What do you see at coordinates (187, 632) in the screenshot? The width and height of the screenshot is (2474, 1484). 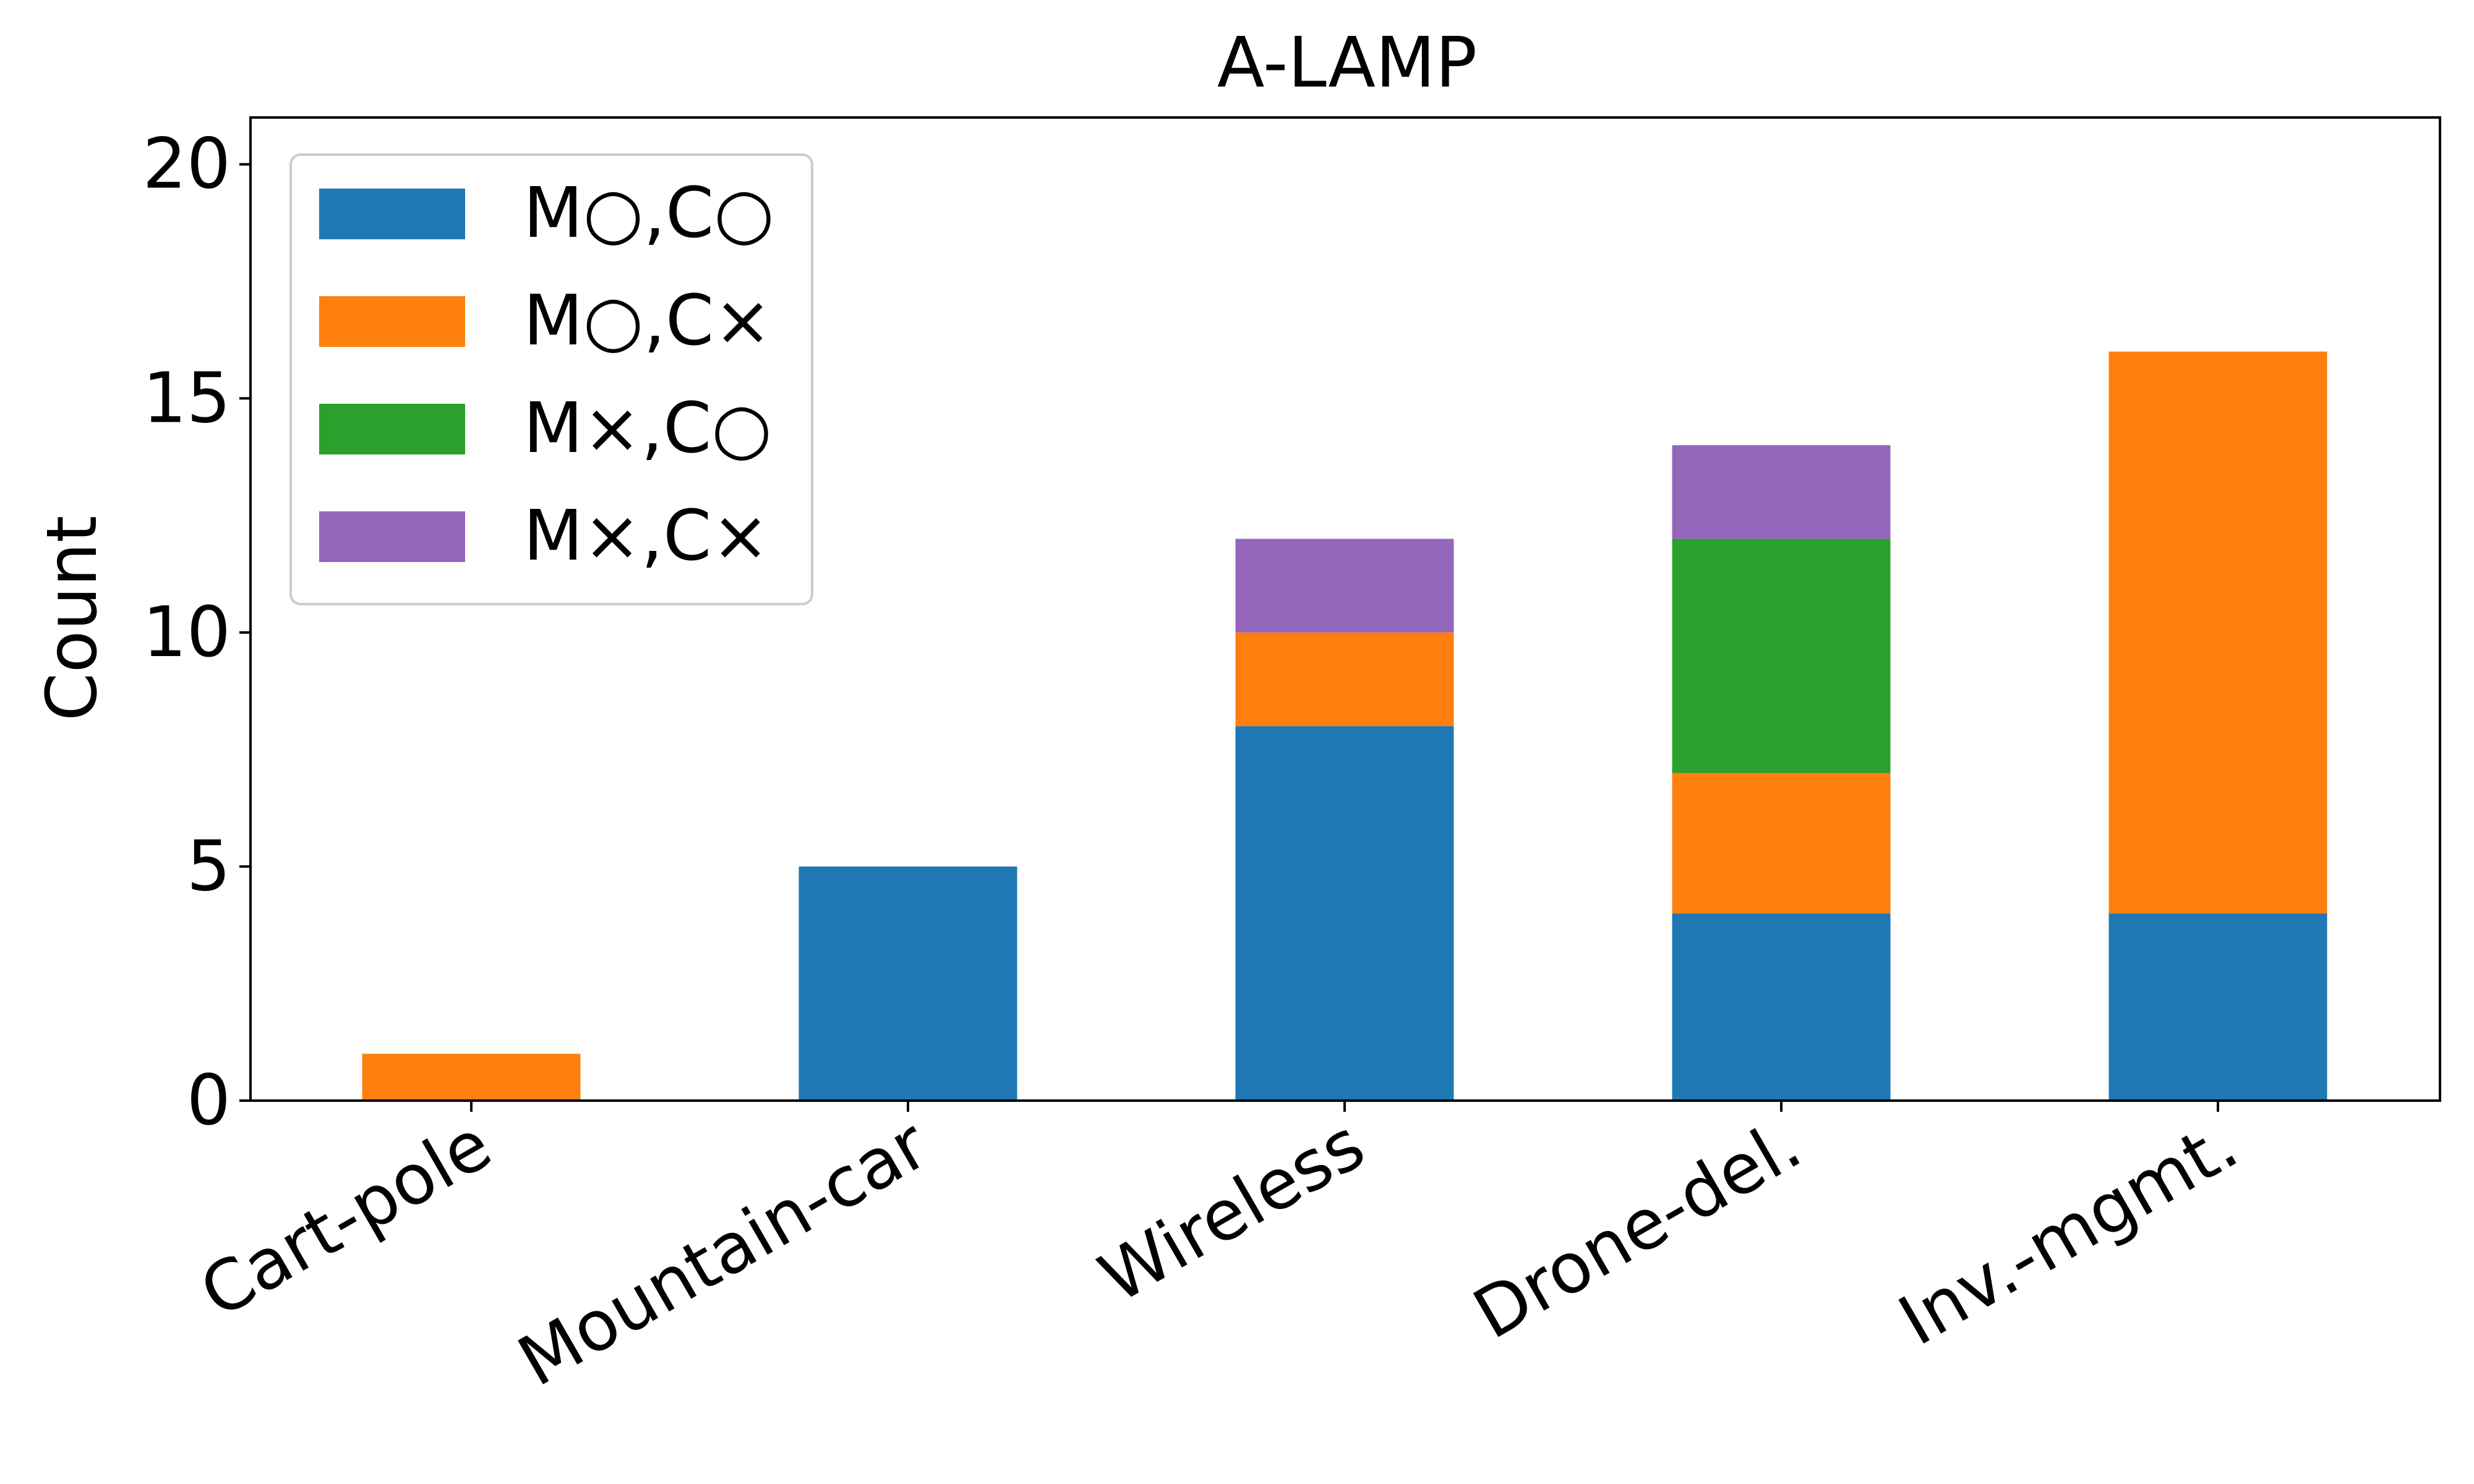 I see `y-tick-label: 10` at bounding box center [187, 632].